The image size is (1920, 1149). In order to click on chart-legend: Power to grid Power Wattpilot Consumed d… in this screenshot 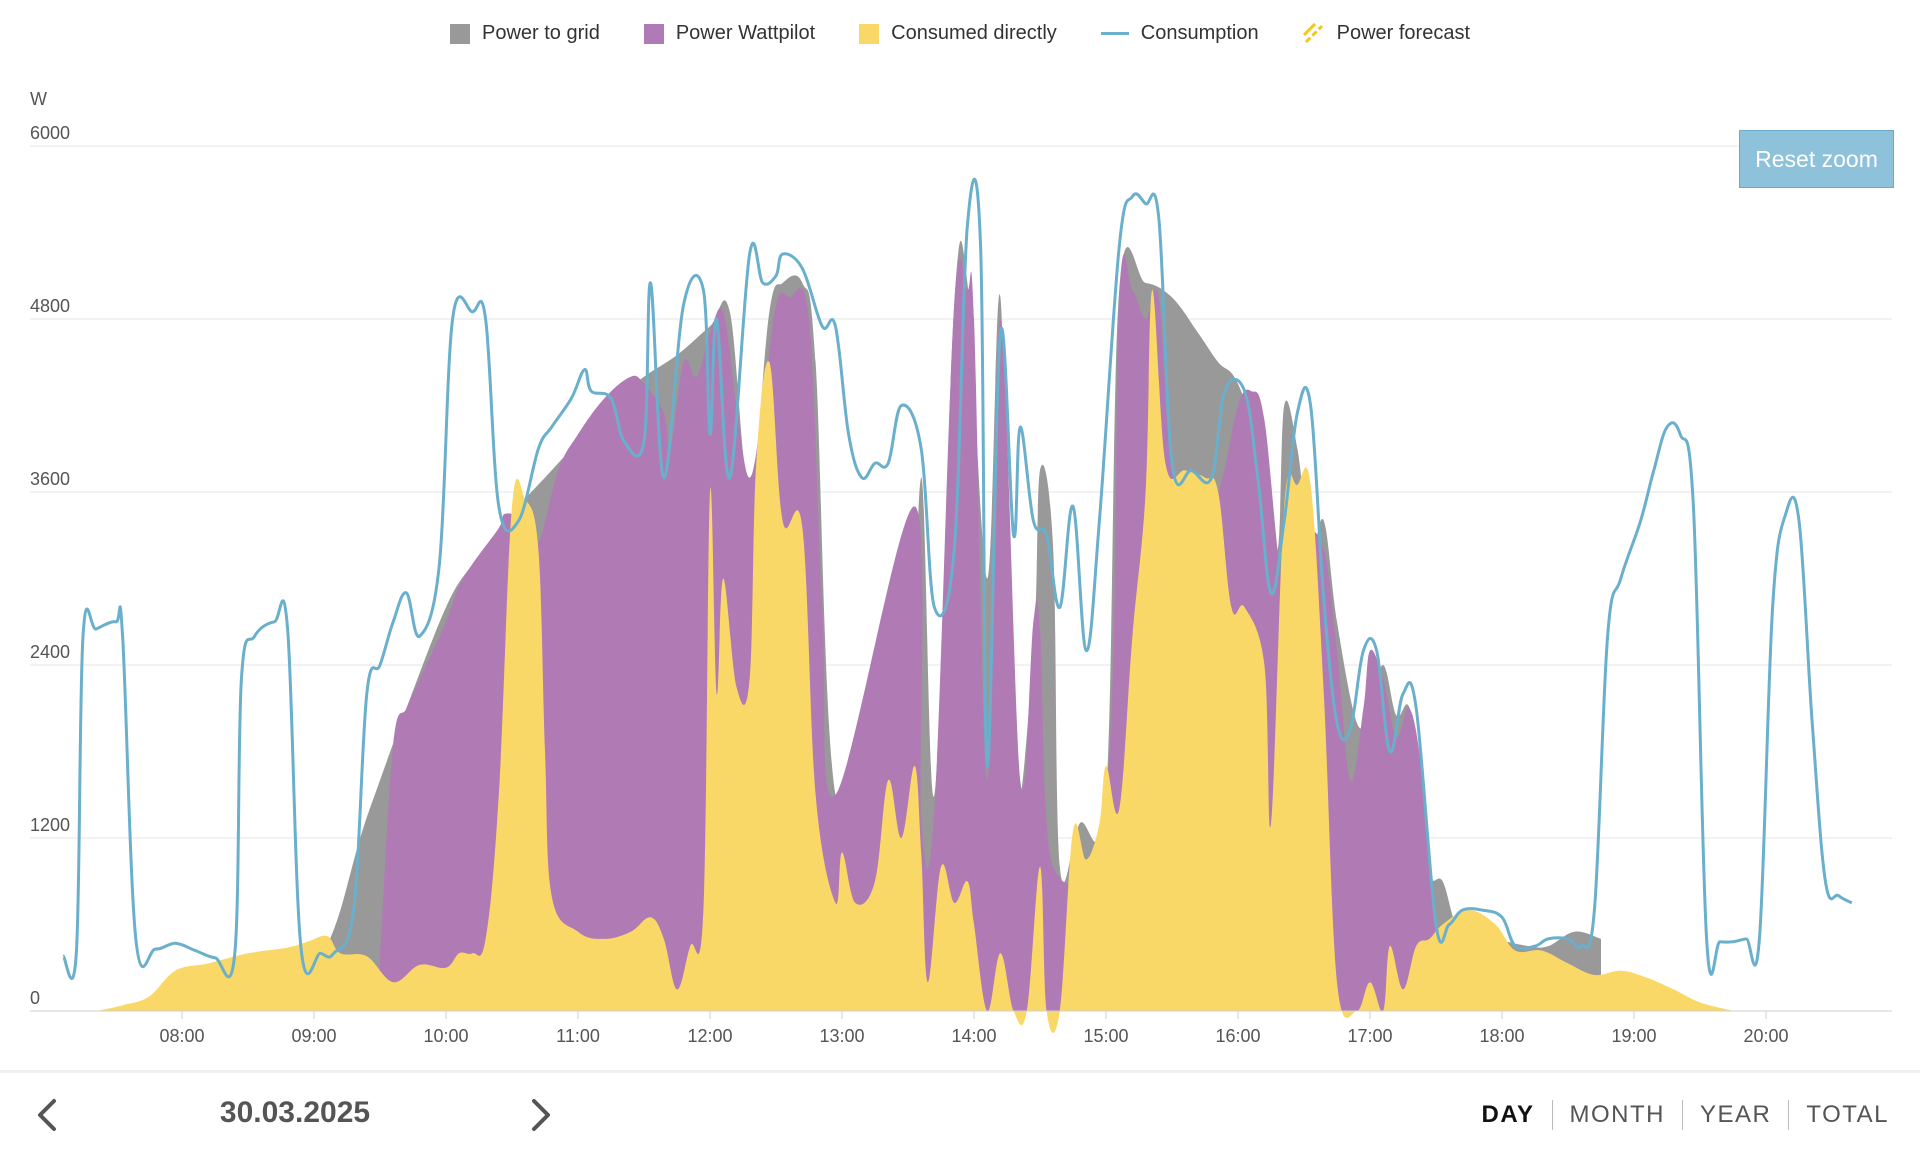, I will do `click(960, 33)`.